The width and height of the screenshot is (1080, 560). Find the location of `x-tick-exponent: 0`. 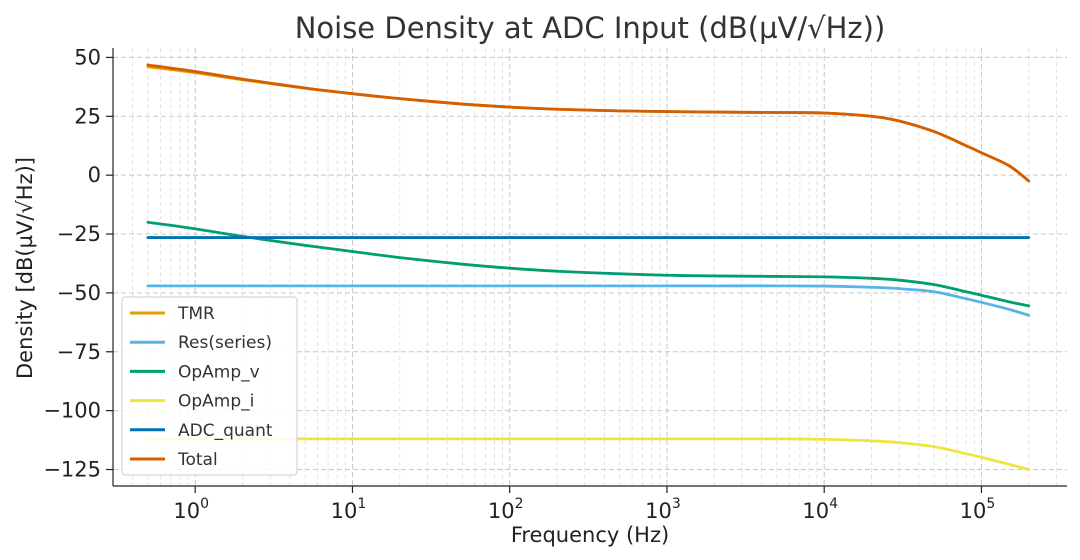

x-tick-exponent: 0 is located at coordinates (204, 504).